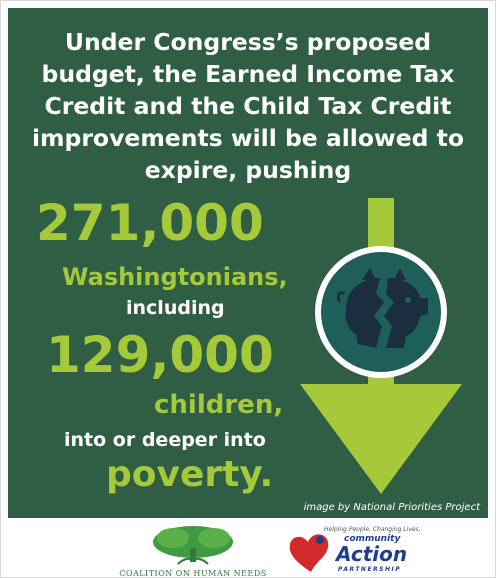 The image size is (496, 578). What do you see at coordinates (190, 474) in the screenshot?
I see `label-poverty: poverty.` at bounding box center [190, 474].